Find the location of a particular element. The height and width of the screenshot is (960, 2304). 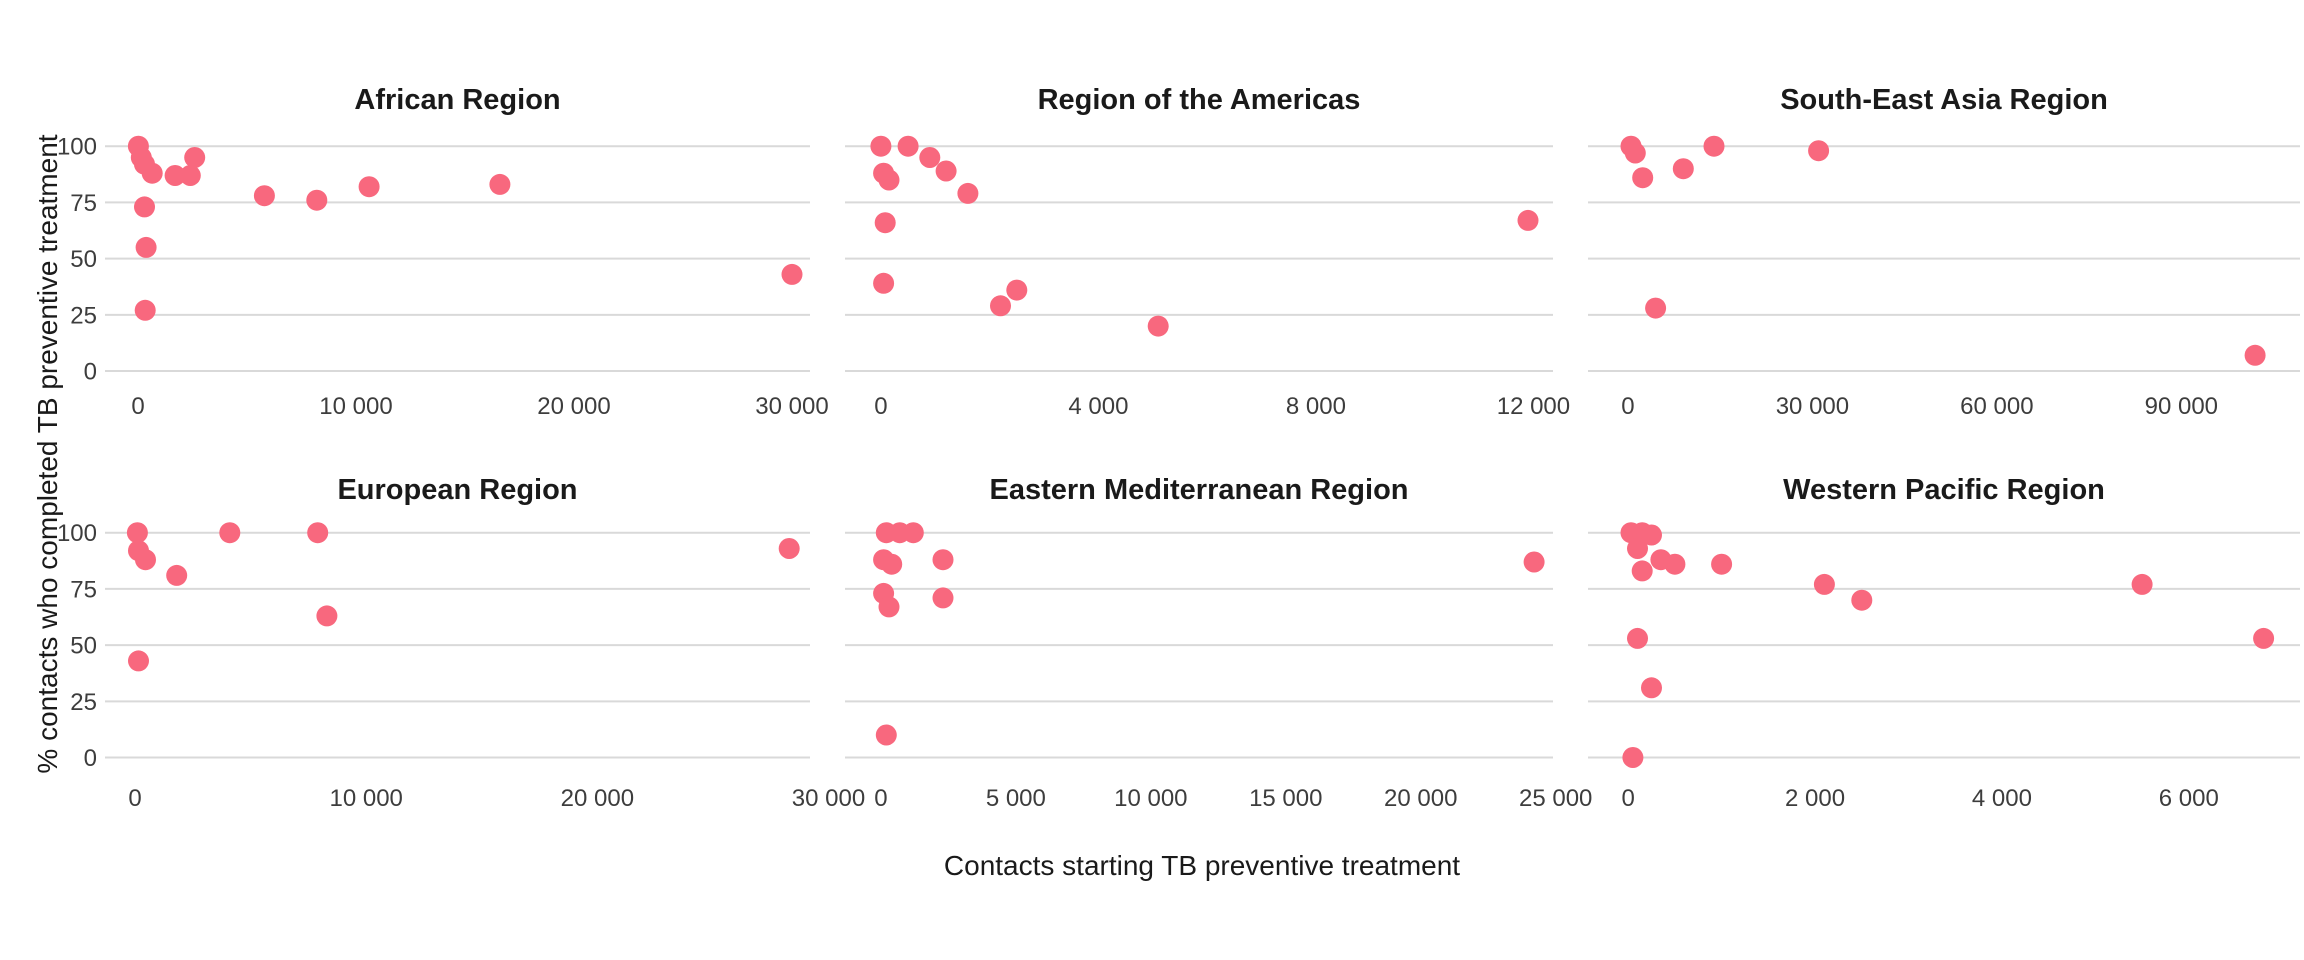

x-tick-label: 8 000 is located at coordinates (1316, 406).